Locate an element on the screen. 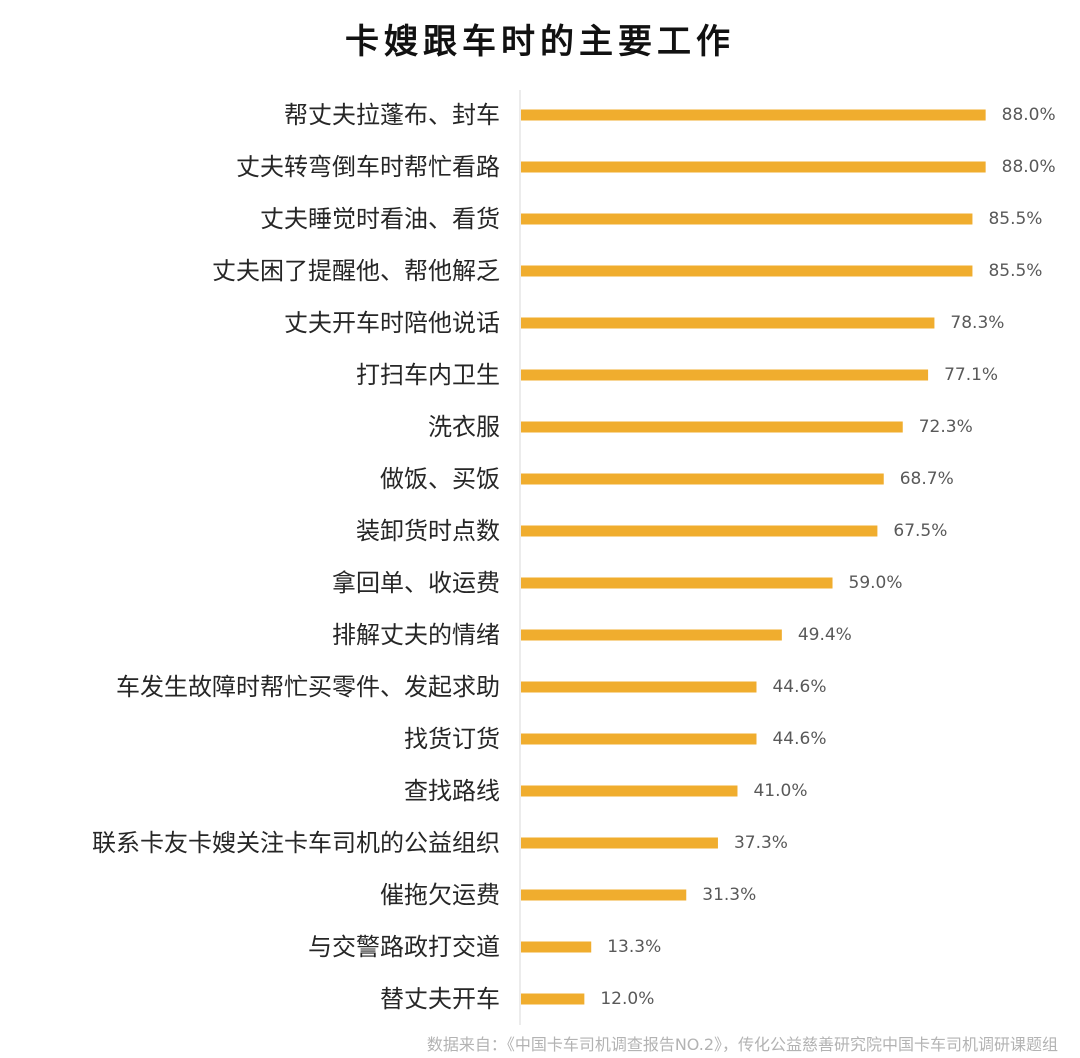  category-label: 查找路线 is located at coordinates (452, 791).